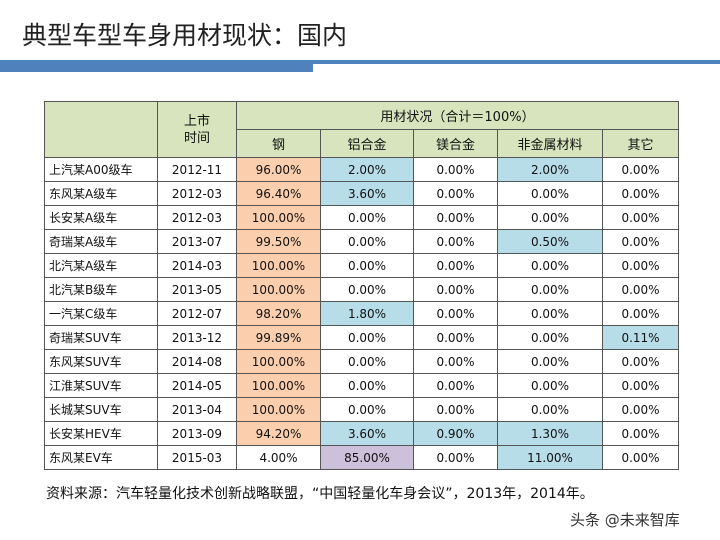 This screenshot has width=720, height=540. What do you see at coordinates (197, 337) in the screenshot?
I see `launch-date: 2013-12` at bounding box center [197, 337].